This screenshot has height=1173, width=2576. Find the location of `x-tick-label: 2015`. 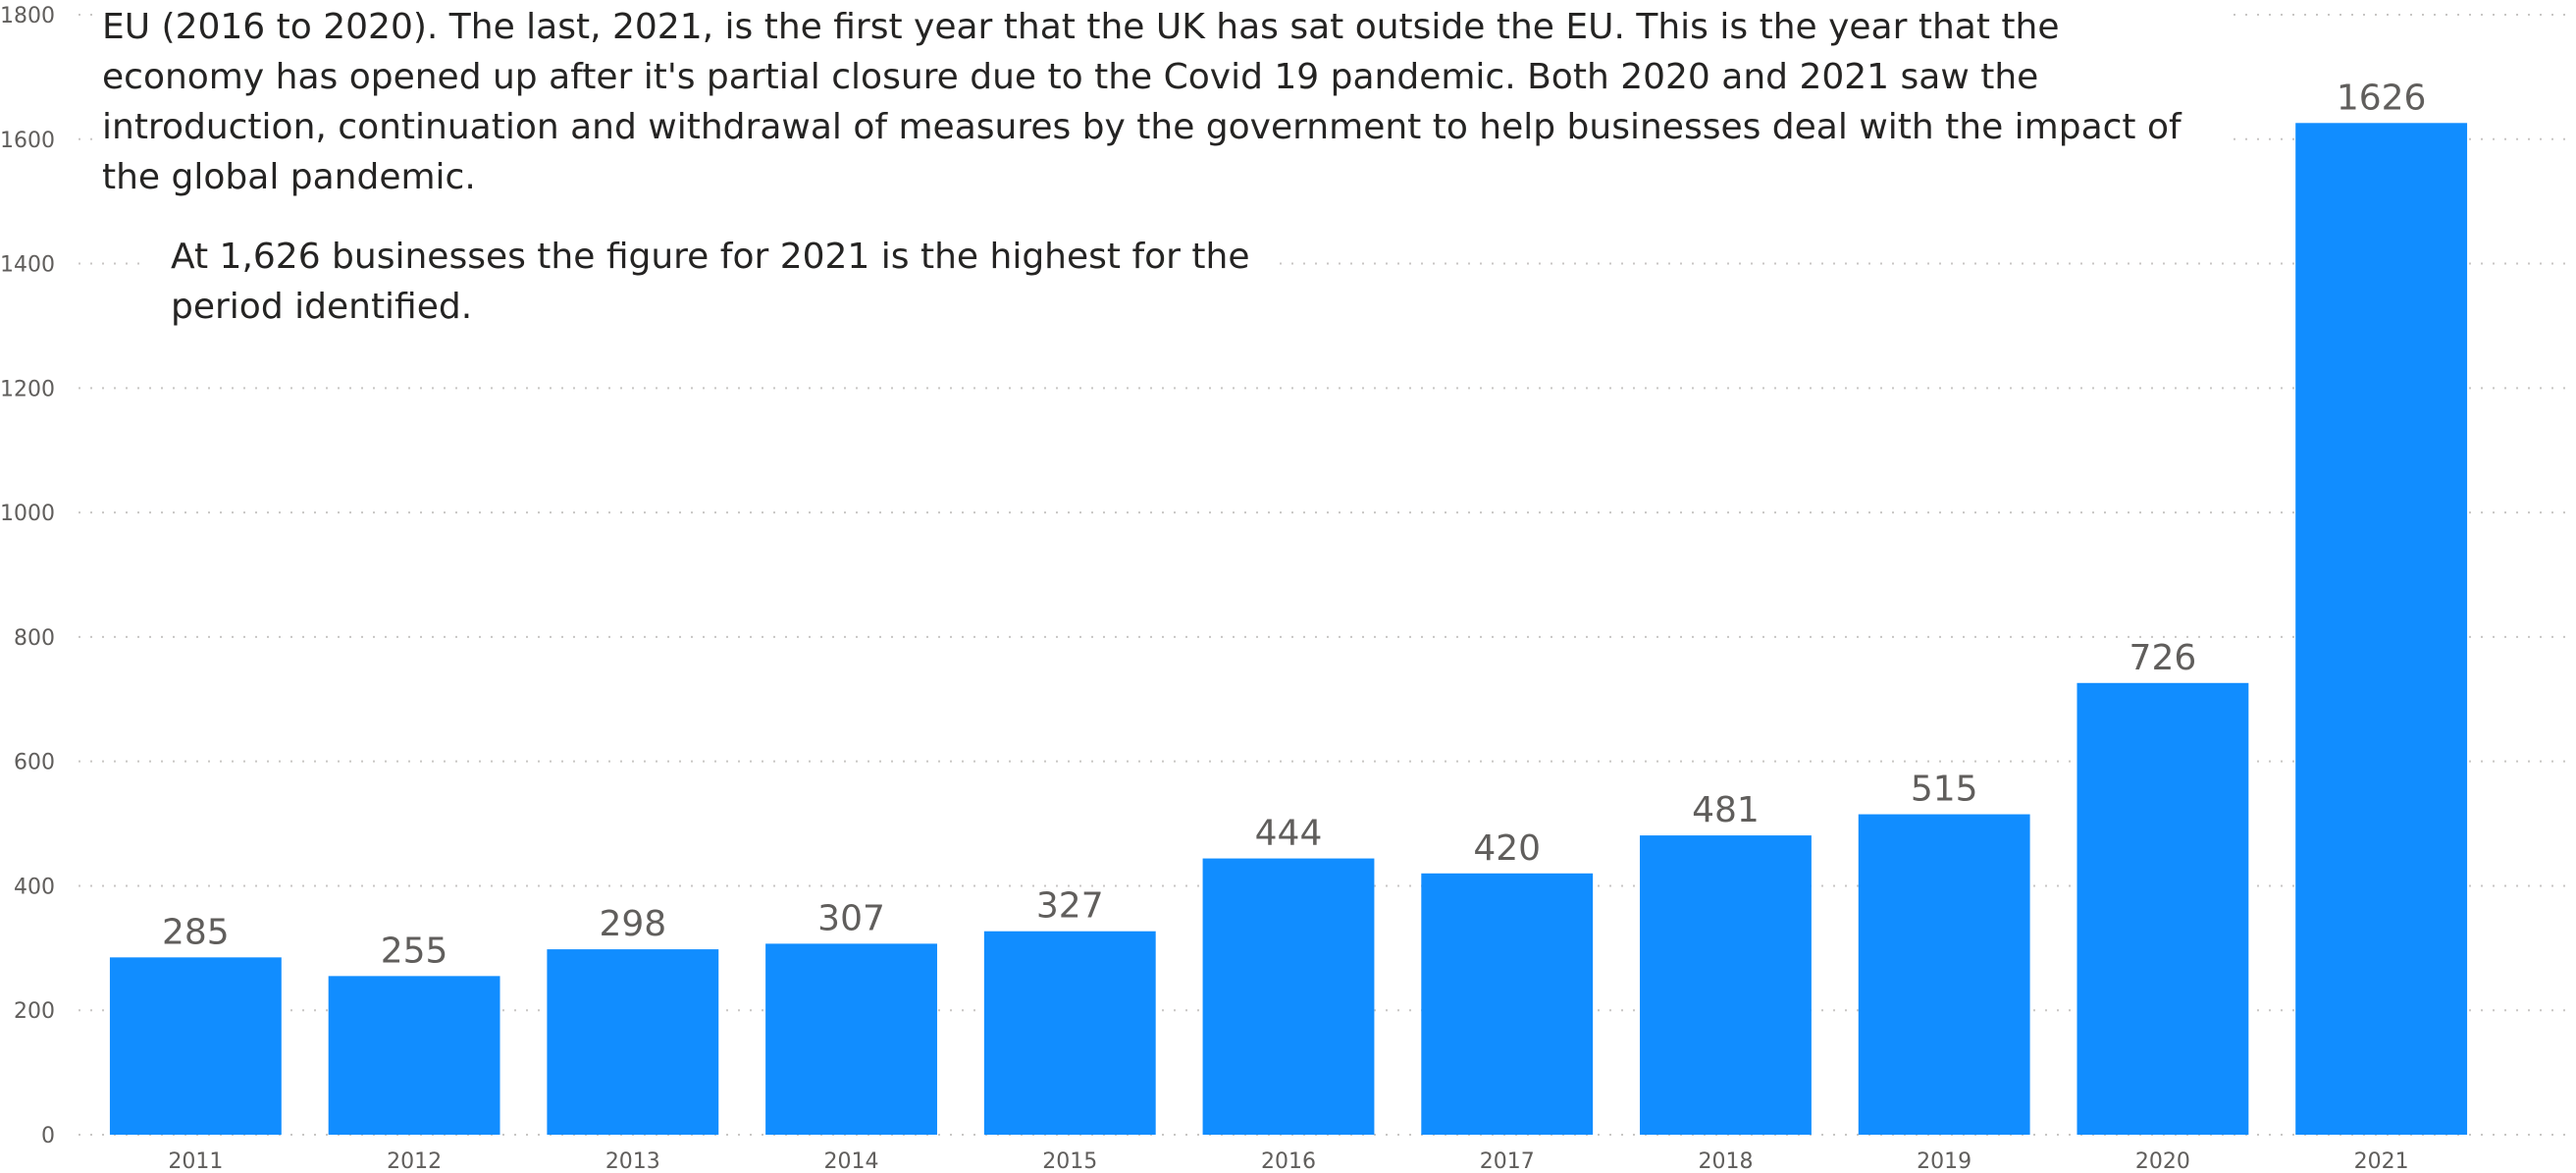

x-tick-label: 2015 is located at coordinates (1069, 1161).